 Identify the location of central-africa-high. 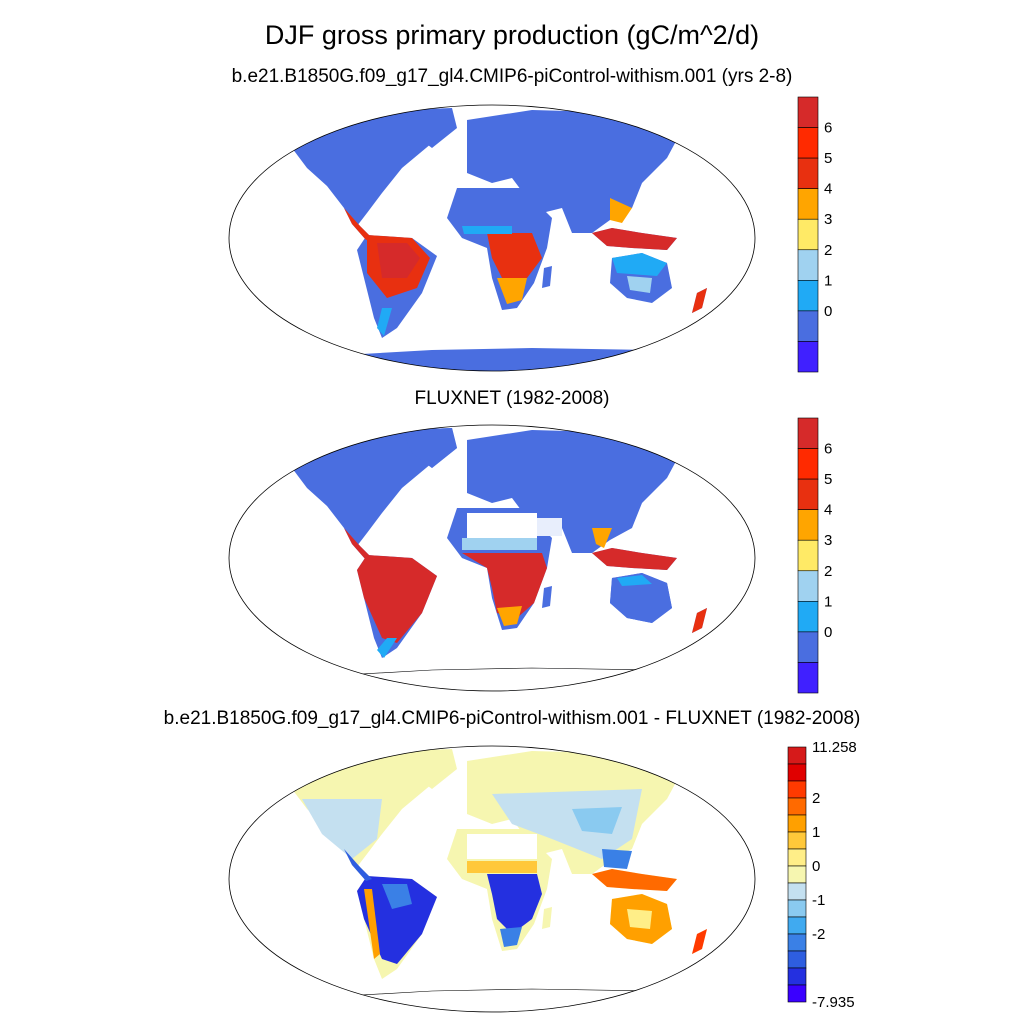
(514, 255).